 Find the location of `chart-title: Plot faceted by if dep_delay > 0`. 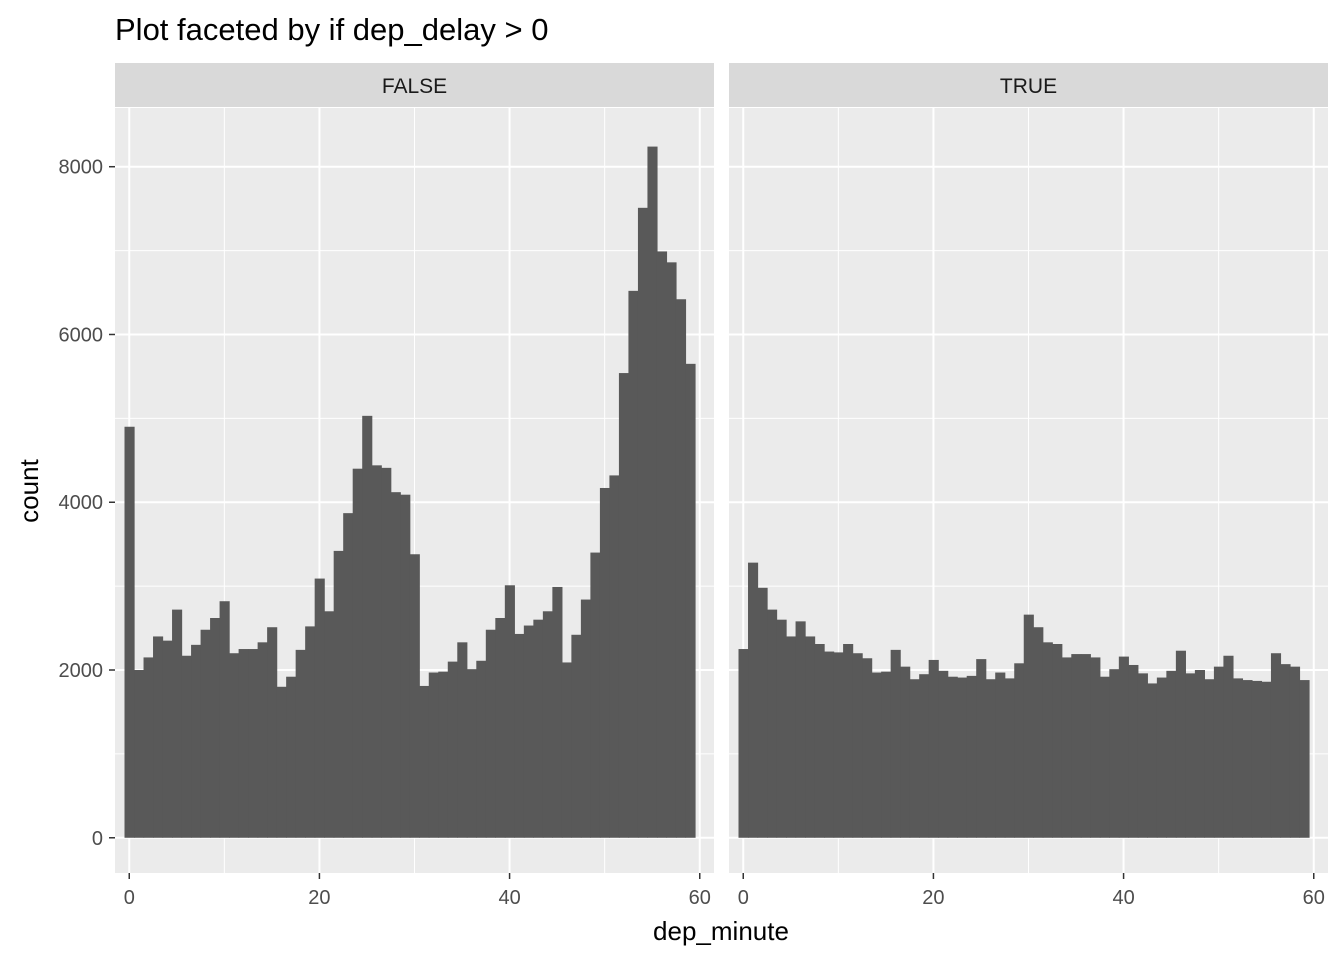

chart-title: Plot faceted by if dep_delay > 0 is located at coordinates (331, 29).